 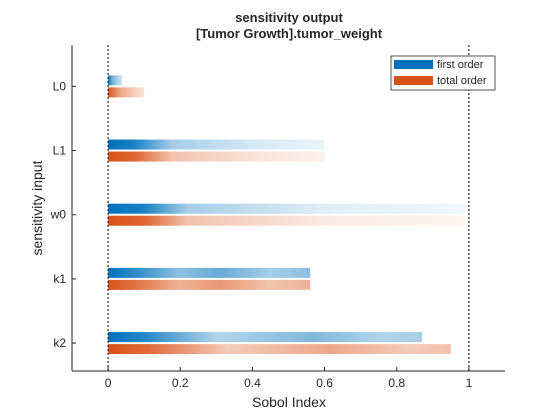 What do you see at coordinates (180, 383) in the screenshot?
I see `x-tick-label: 0.2` at bounding box center [180, 383].